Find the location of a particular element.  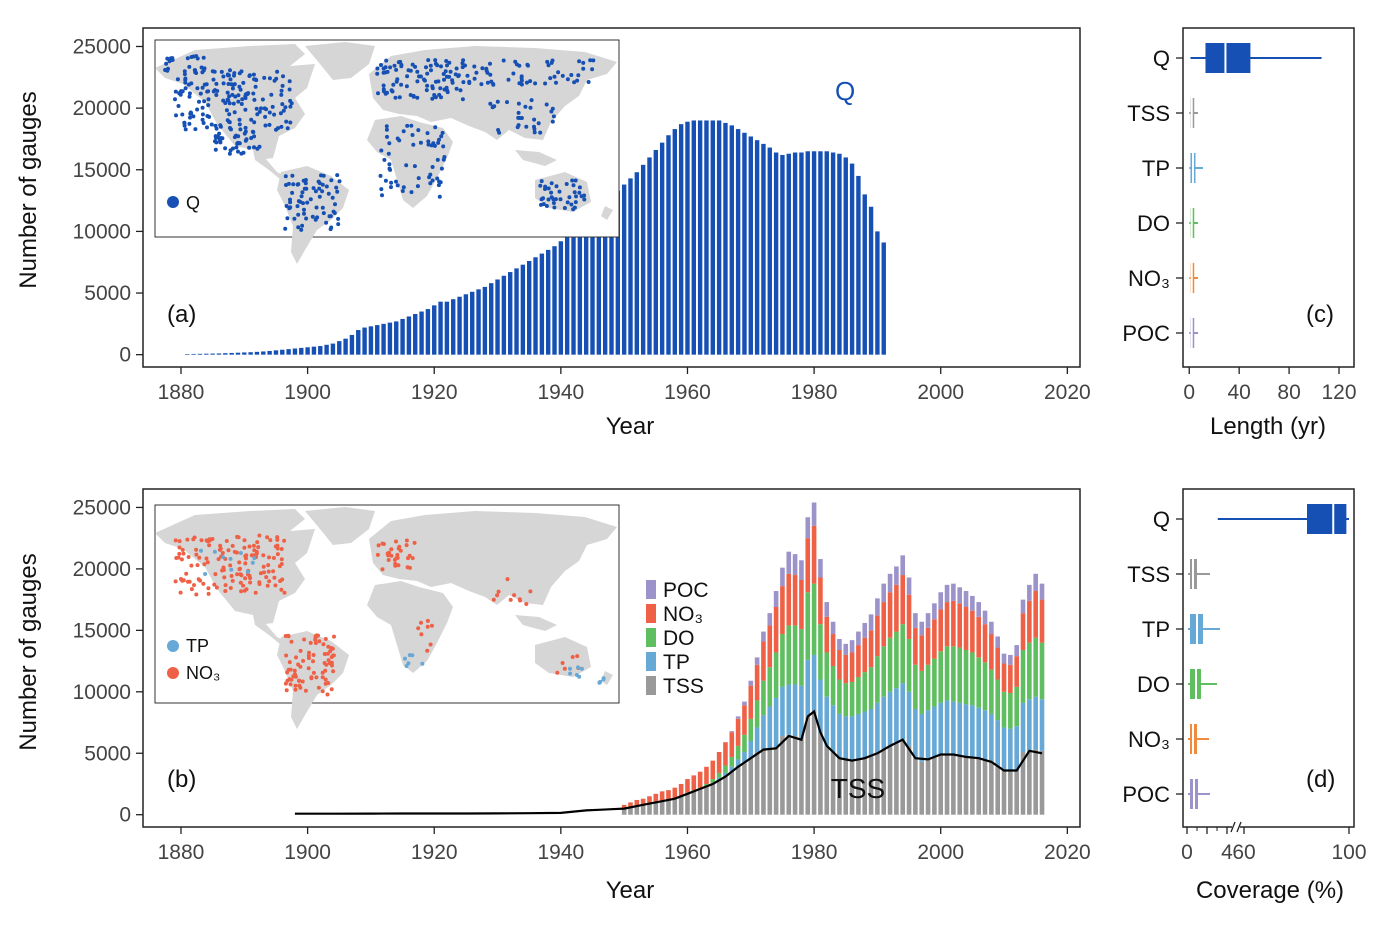

q-bar-1961 is located at coordinates (694, 237).